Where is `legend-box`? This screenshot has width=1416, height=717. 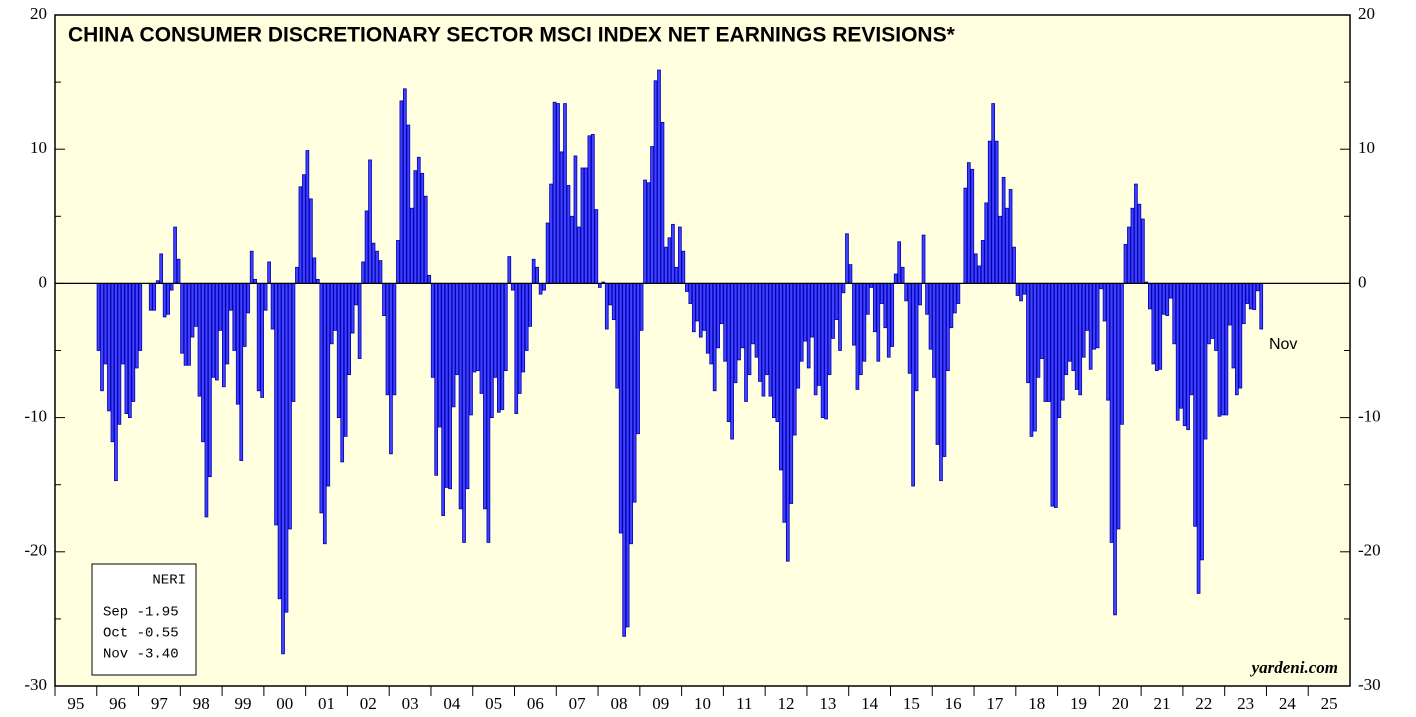 legend-box is located at coordinates (144, 619).